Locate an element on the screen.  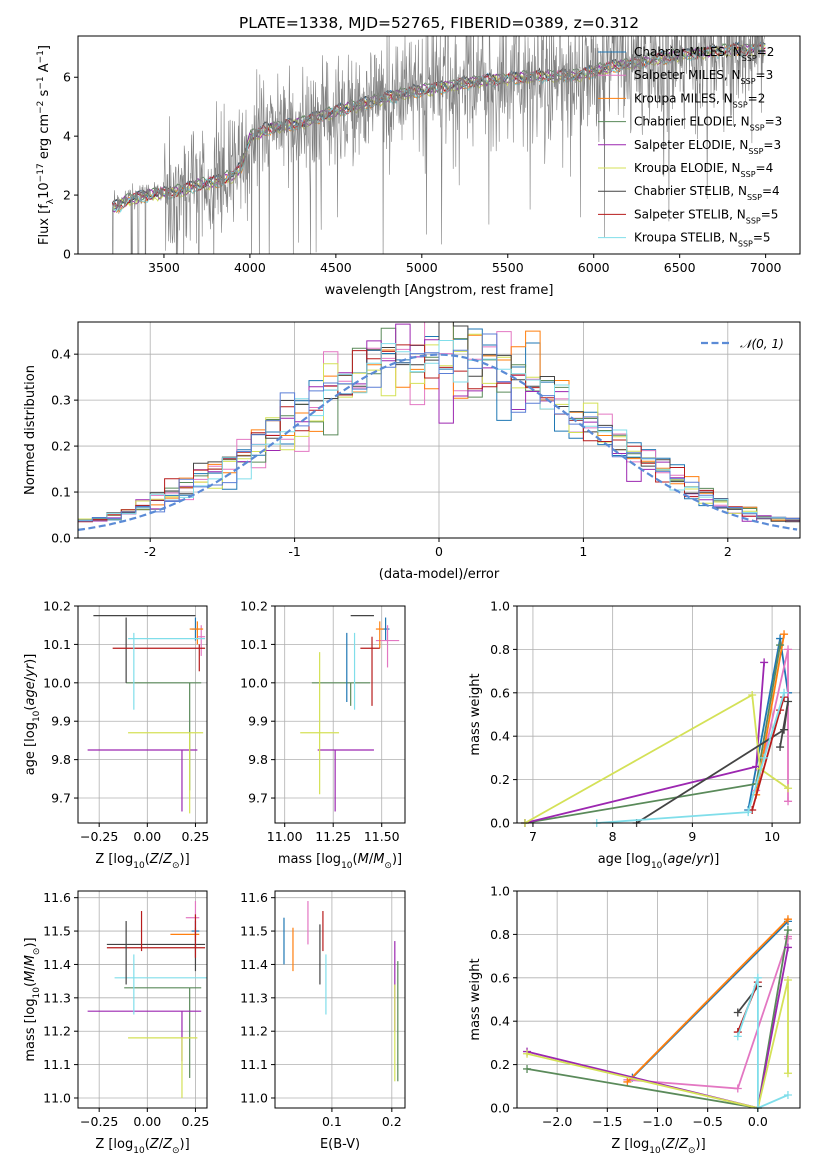
line-plot is located at coordinates (656, 728).